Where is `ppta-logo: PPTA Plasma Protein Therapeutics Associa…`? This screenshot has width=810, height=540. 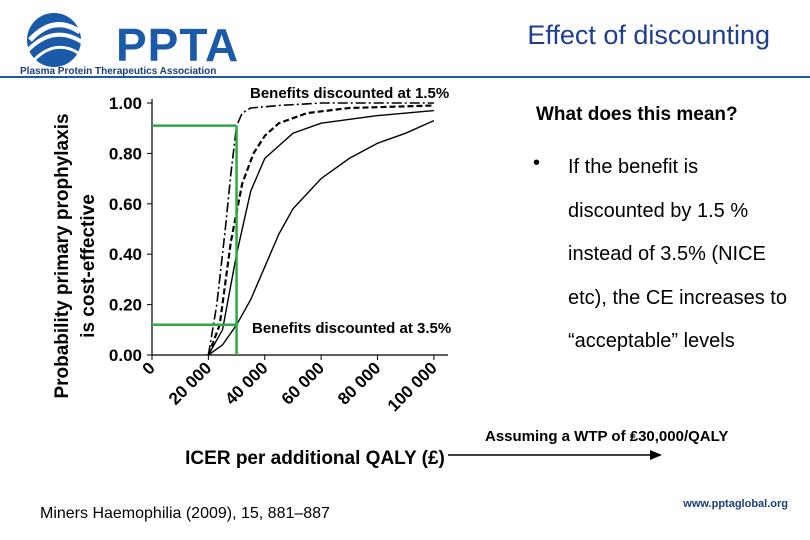 ppta-logo: PPTA Plasma Protein Therapeutics Associa… is located at coordinates (133, 44).